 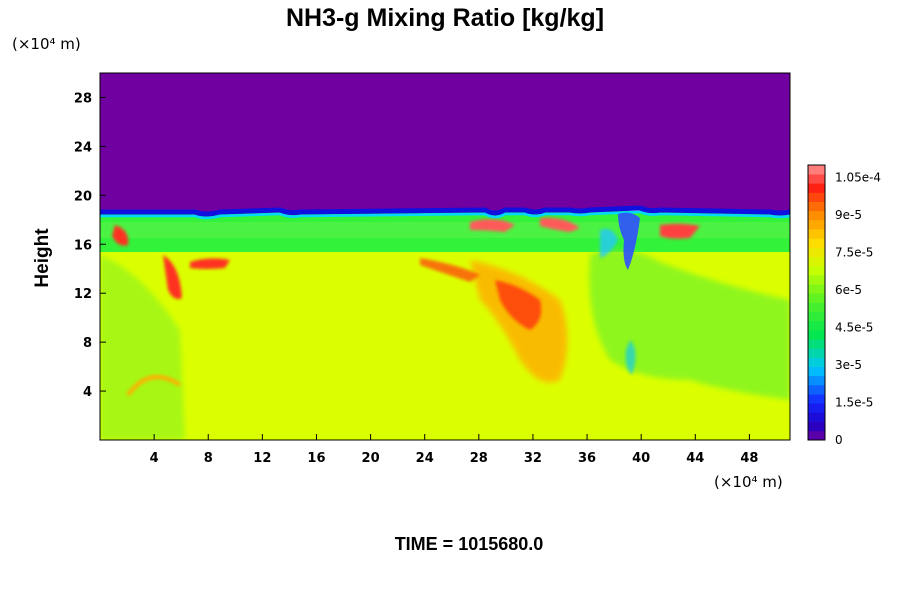 What do you see at coordinates (208, 458) in the screenshot?
I see `x-tick-label: 8` at bounding box center [208, 458].